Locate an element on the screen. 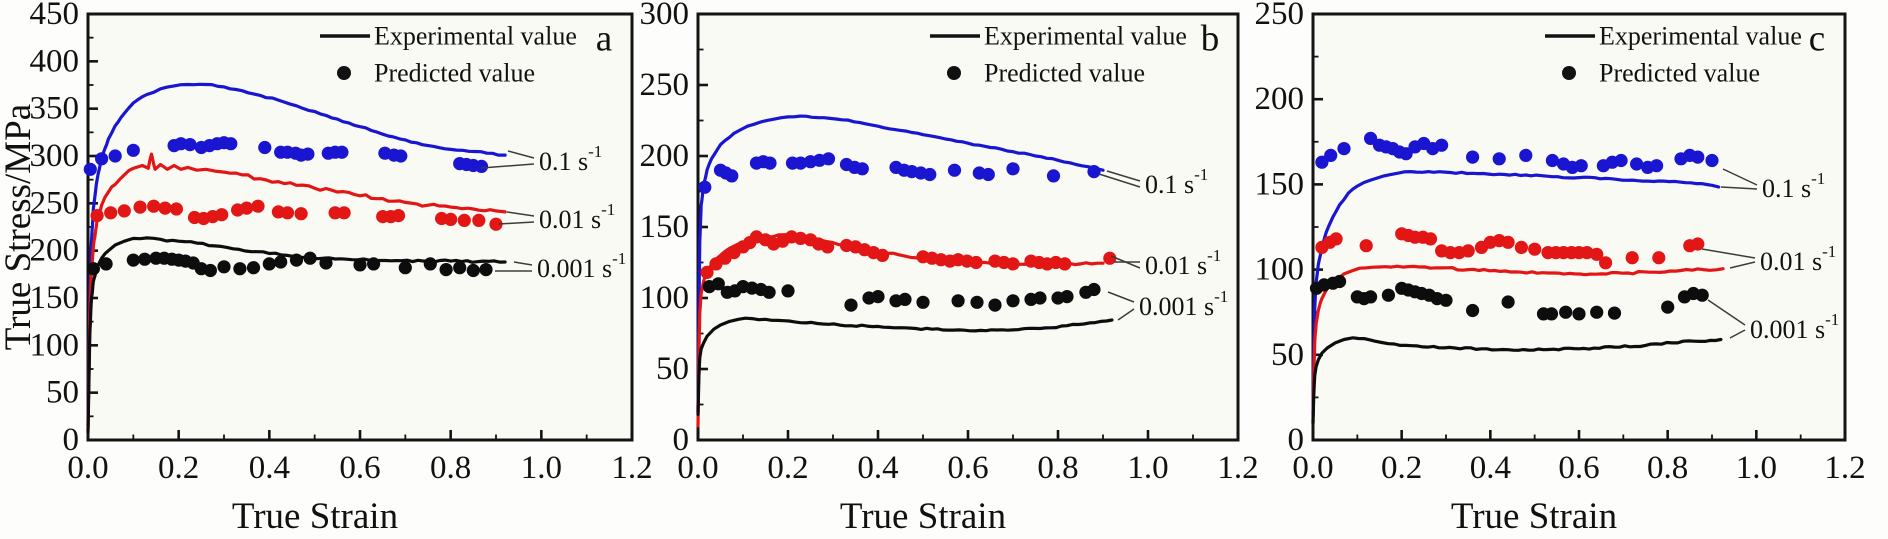  panel-letter: a is located at coordinates (604, 39).